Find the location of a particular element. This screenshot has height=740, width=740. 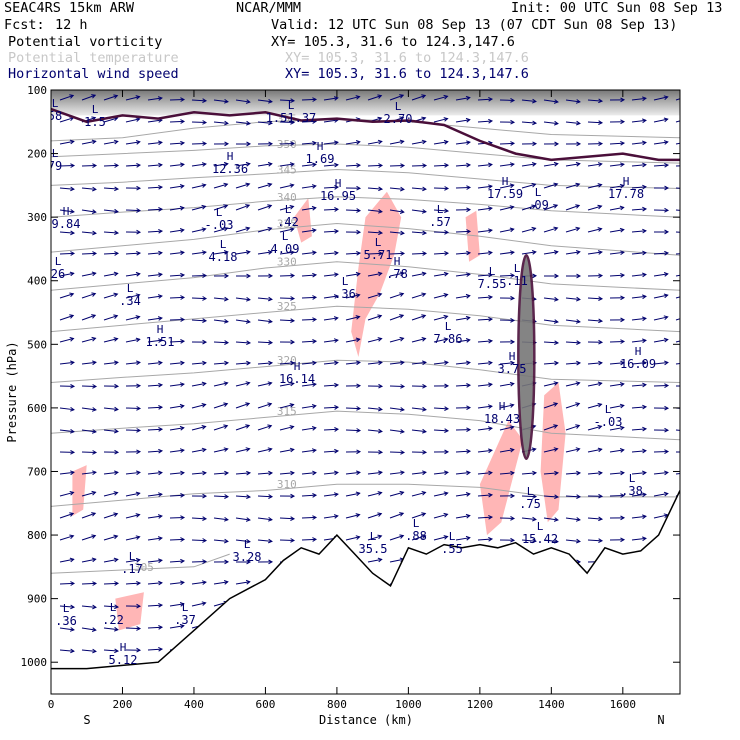

extremum-value: 16.09 is located at coordinates (638, 364).